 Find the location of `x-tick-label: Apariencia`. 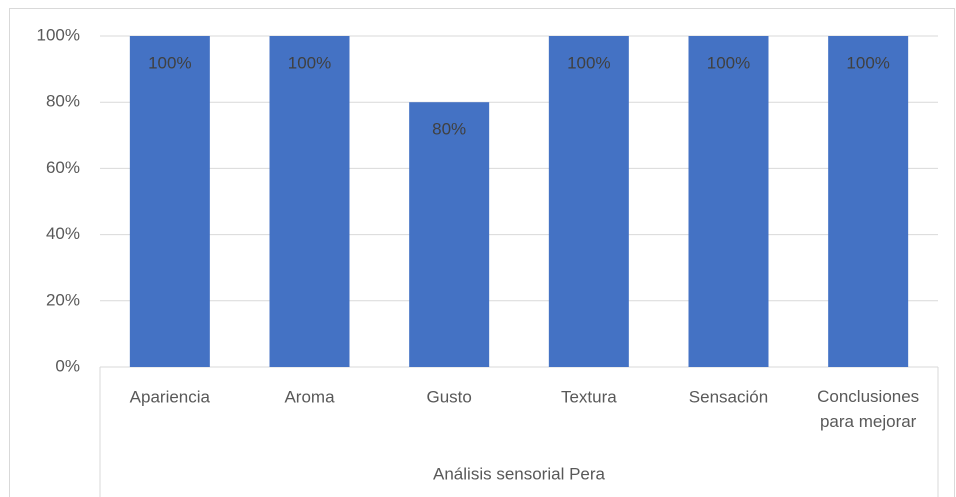

x-tick-label: Apariencia is located at coordinates (170, 396).